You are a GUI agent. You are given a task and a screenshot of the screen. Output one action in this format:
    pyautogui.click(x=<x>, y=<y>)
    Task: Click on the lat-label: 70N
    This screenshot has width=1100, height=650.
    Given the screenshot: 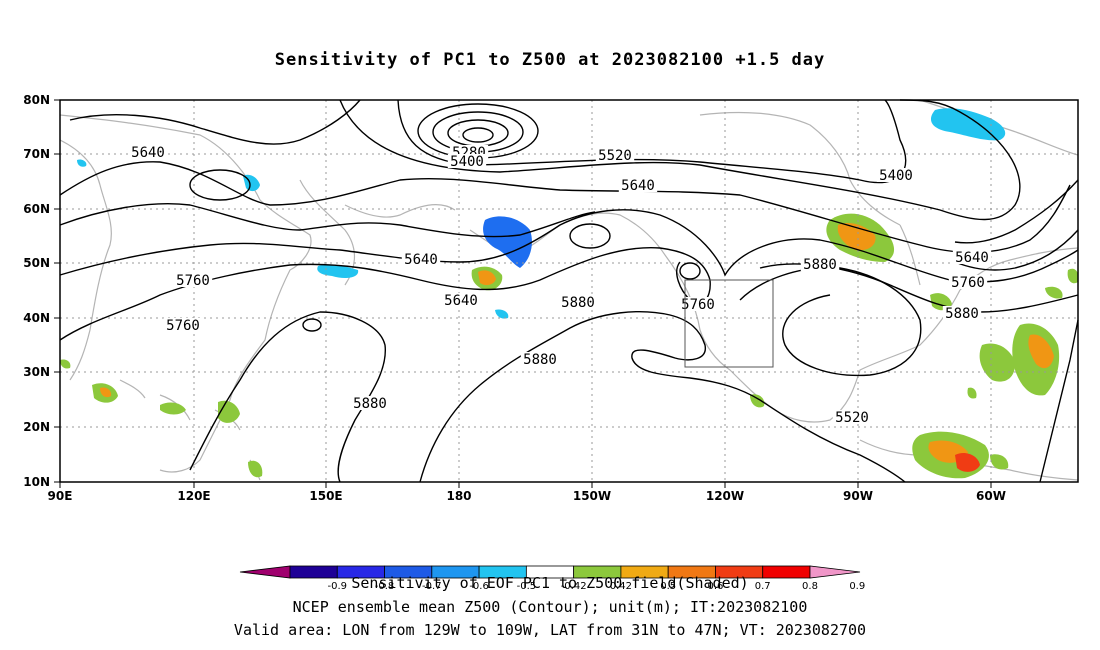 What is the action you would take?
    pyautogui.click(x=36, y=154)
    